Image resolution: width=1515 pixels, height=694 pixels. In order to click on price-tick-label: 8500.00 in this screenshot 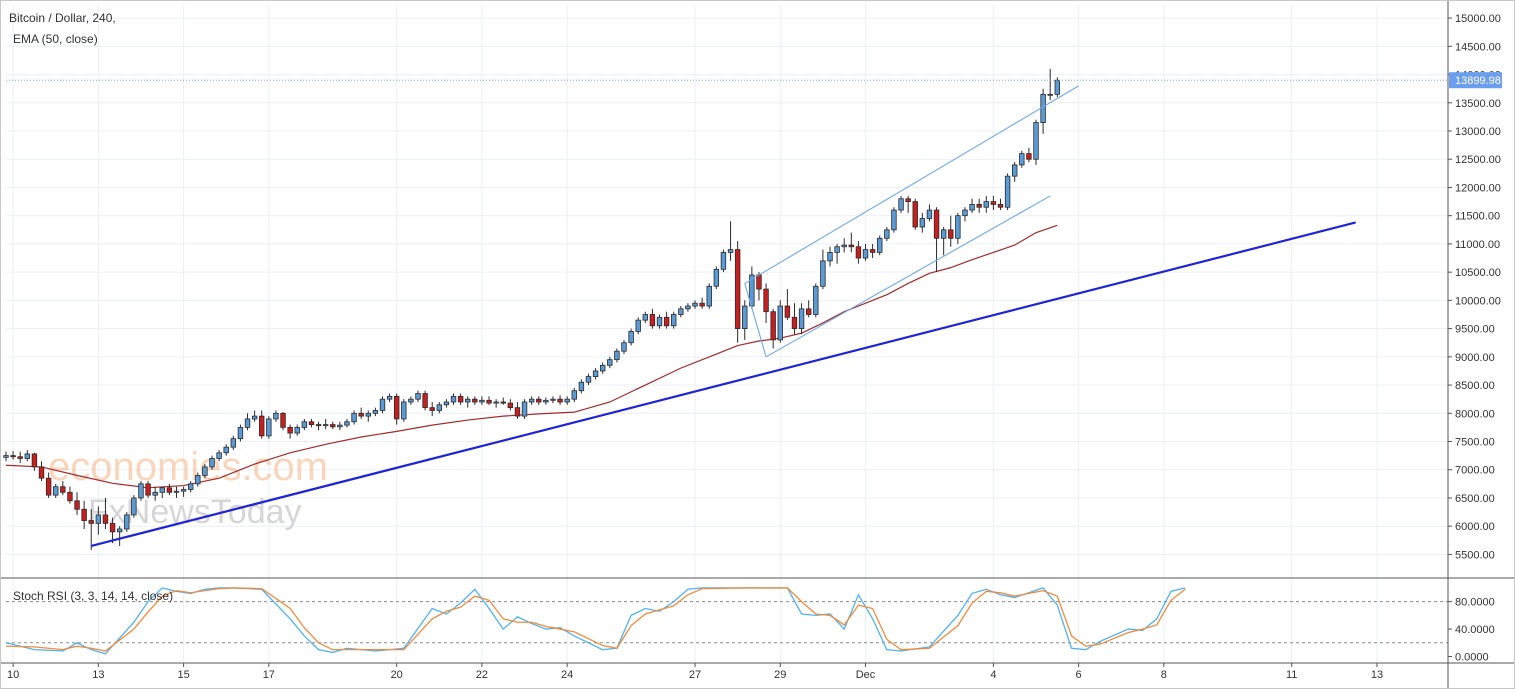, I will do `click(1475, 386)`.